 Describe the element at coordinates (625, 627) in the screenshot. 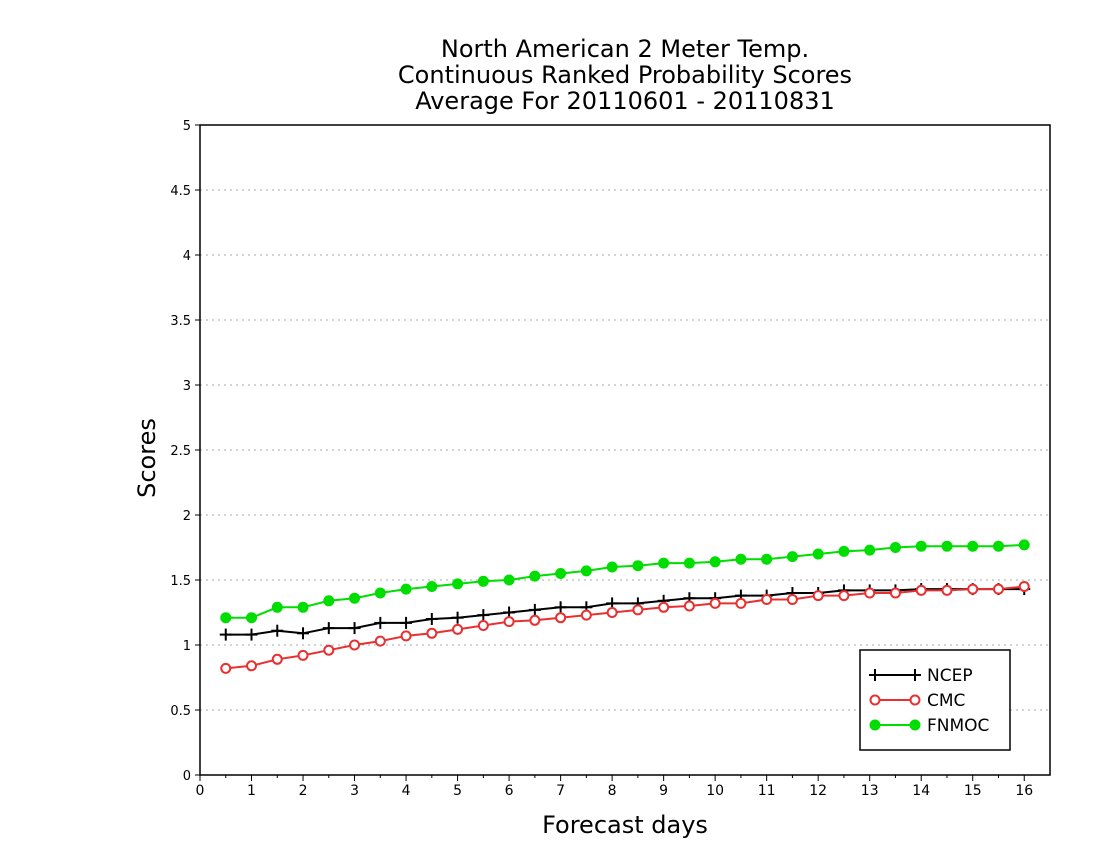

I see `series-cmc` at that location.